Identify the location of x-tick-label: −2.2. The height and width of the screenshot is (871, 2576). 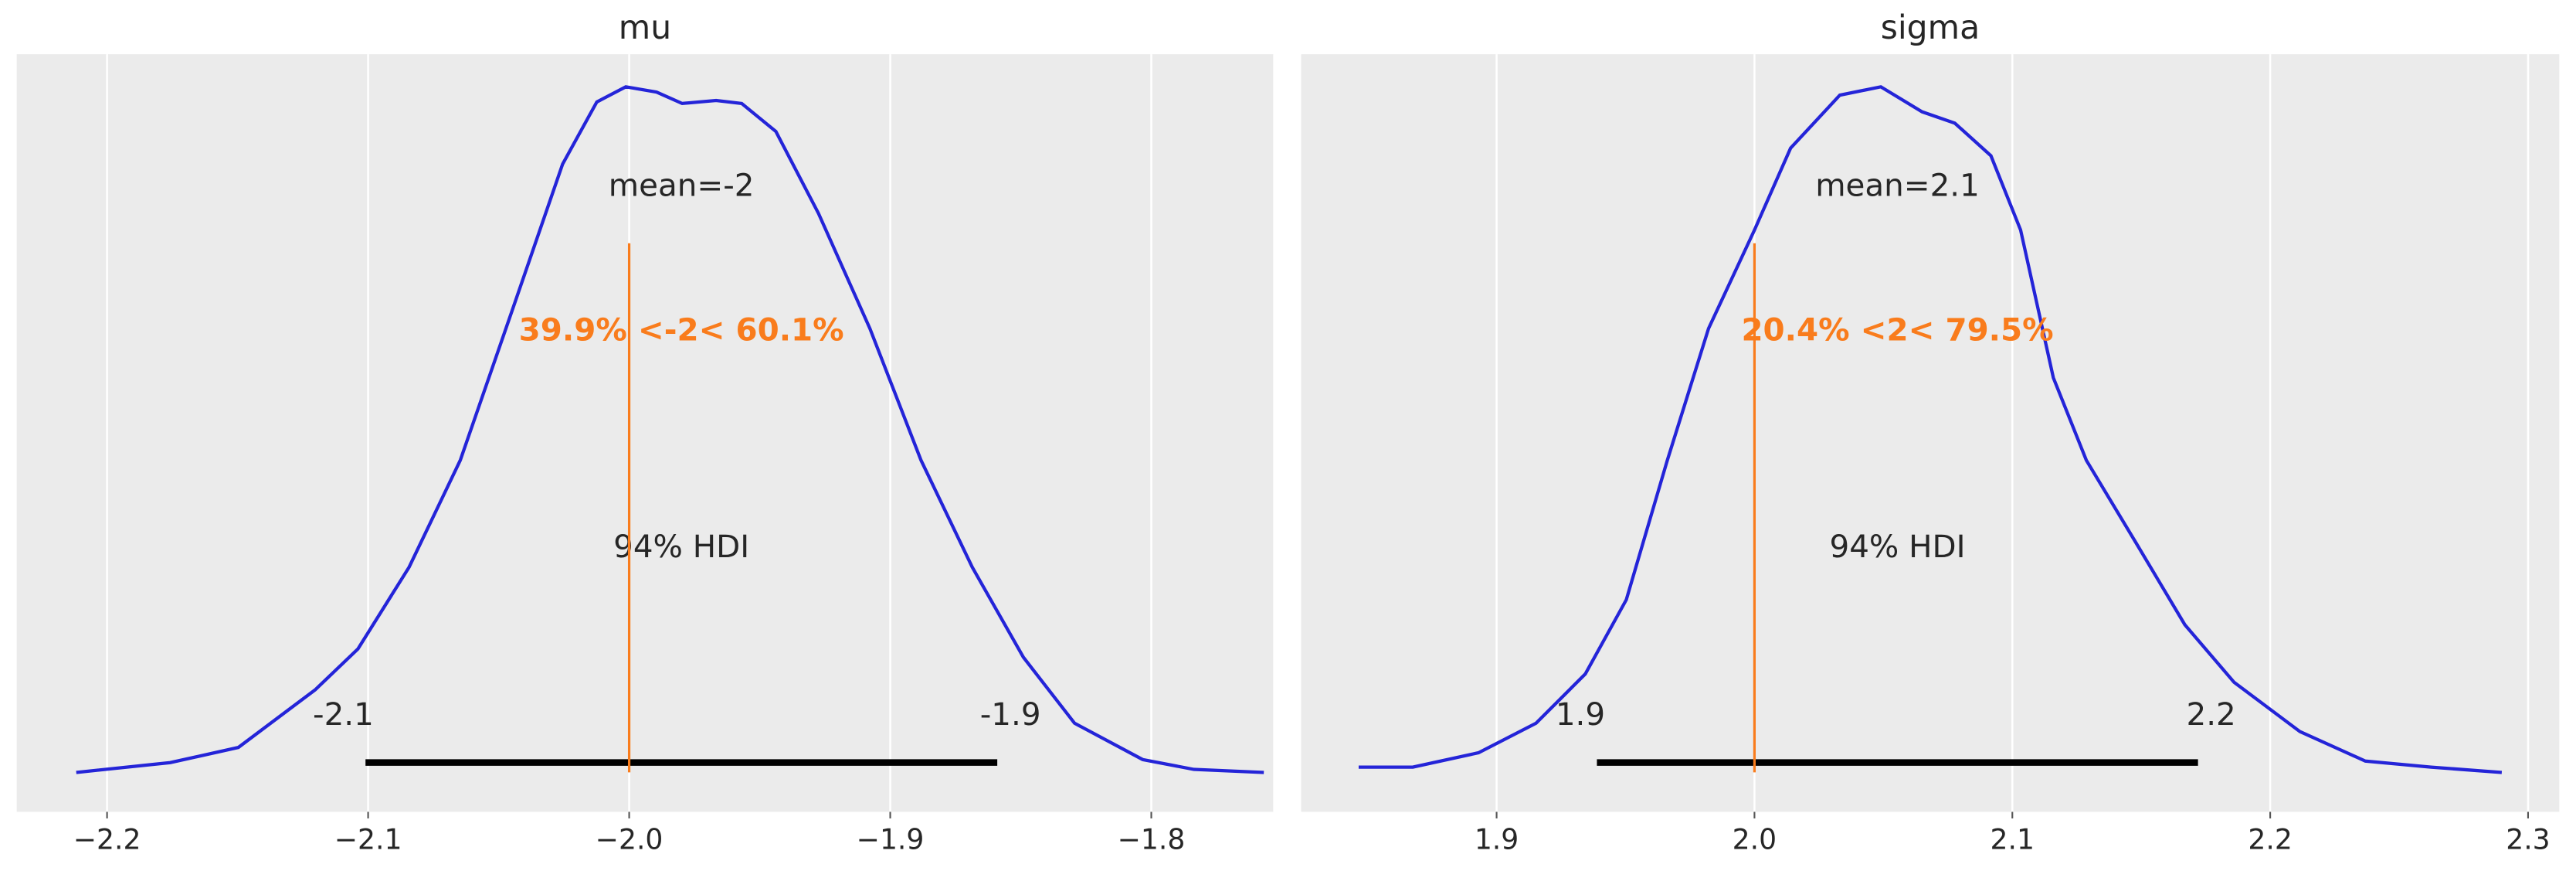
(107, 840).